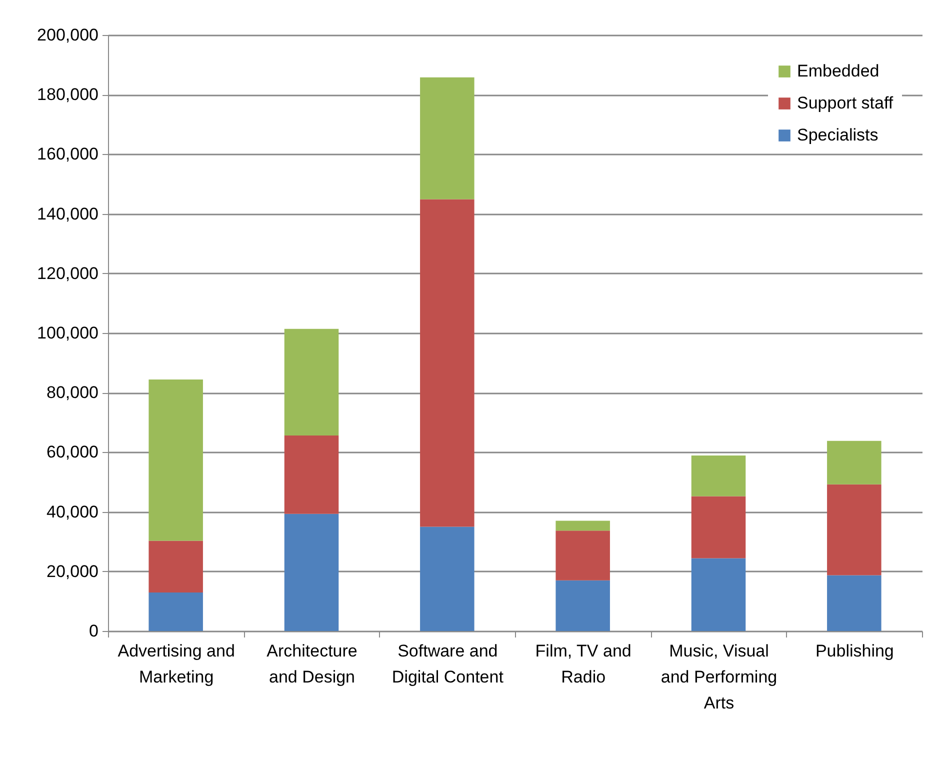 This screenshot has height=762, width=933. Describe the element at coordinates (837, 135) in the screenshot. I see `legend-label: Specialists` at that location.